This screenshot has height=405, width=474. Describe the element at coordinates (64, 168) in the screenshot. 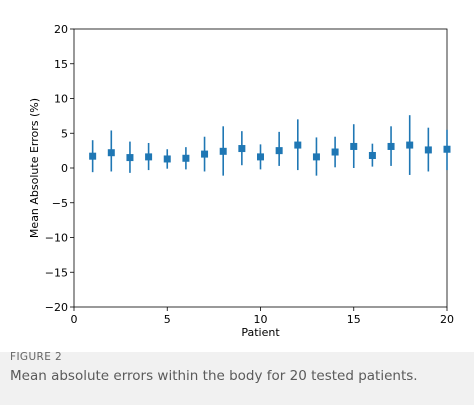

I see `y-tick-label: 0` at that location.